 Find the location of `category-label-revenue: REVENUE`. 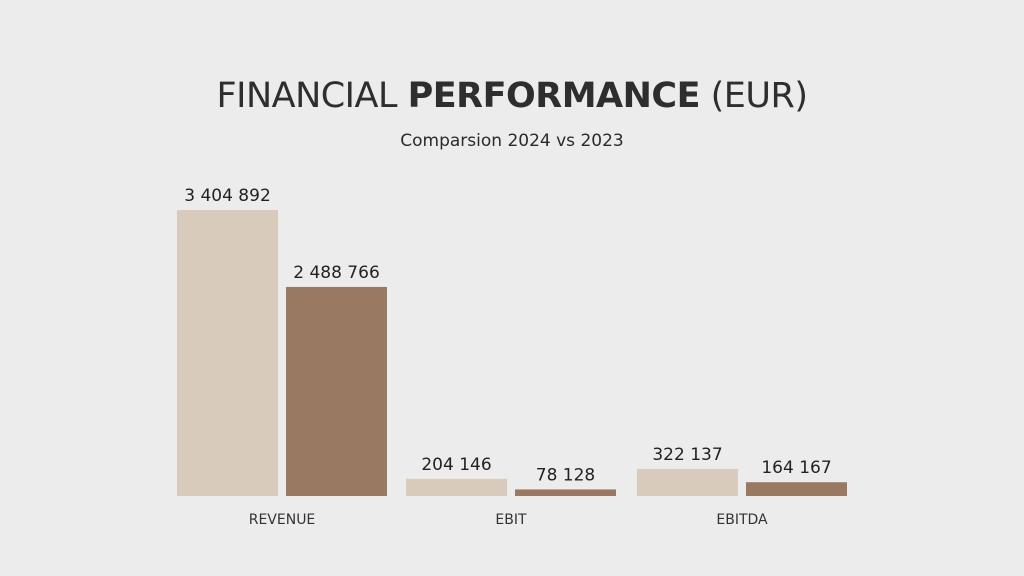

category-label-revenue: REVENUE is located at coordinates (282, 520).